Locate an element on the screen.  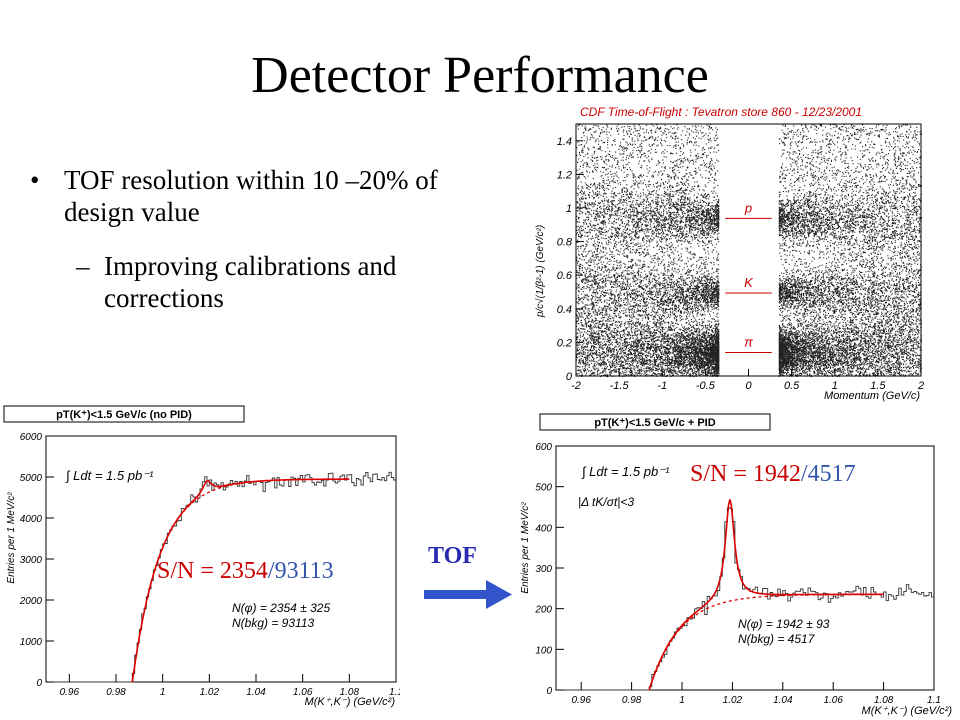
y-tick-label: 400 is located at coordinates (543, 528).